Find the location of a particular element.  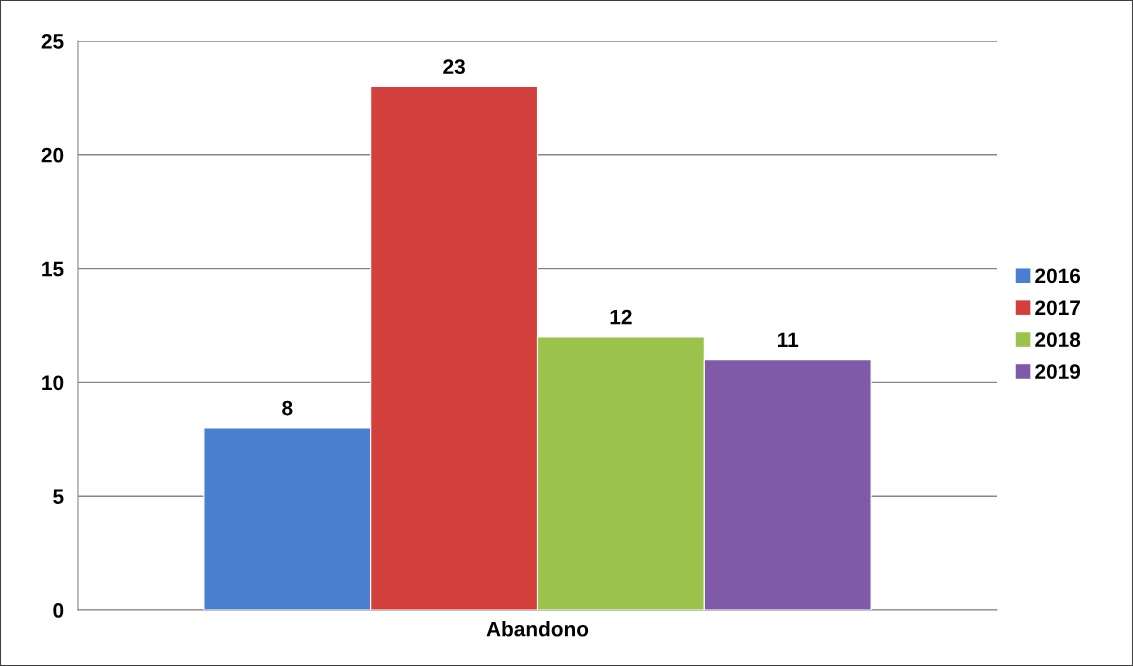

y-tick-label: 10 is located at coordinates (53, 383).